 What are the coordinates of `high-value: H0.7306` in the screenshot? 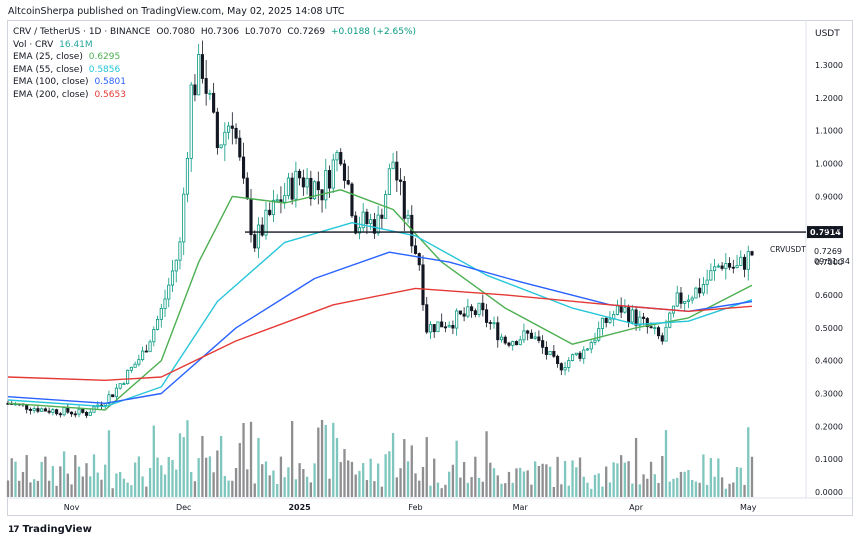 It's located at (220, 32).